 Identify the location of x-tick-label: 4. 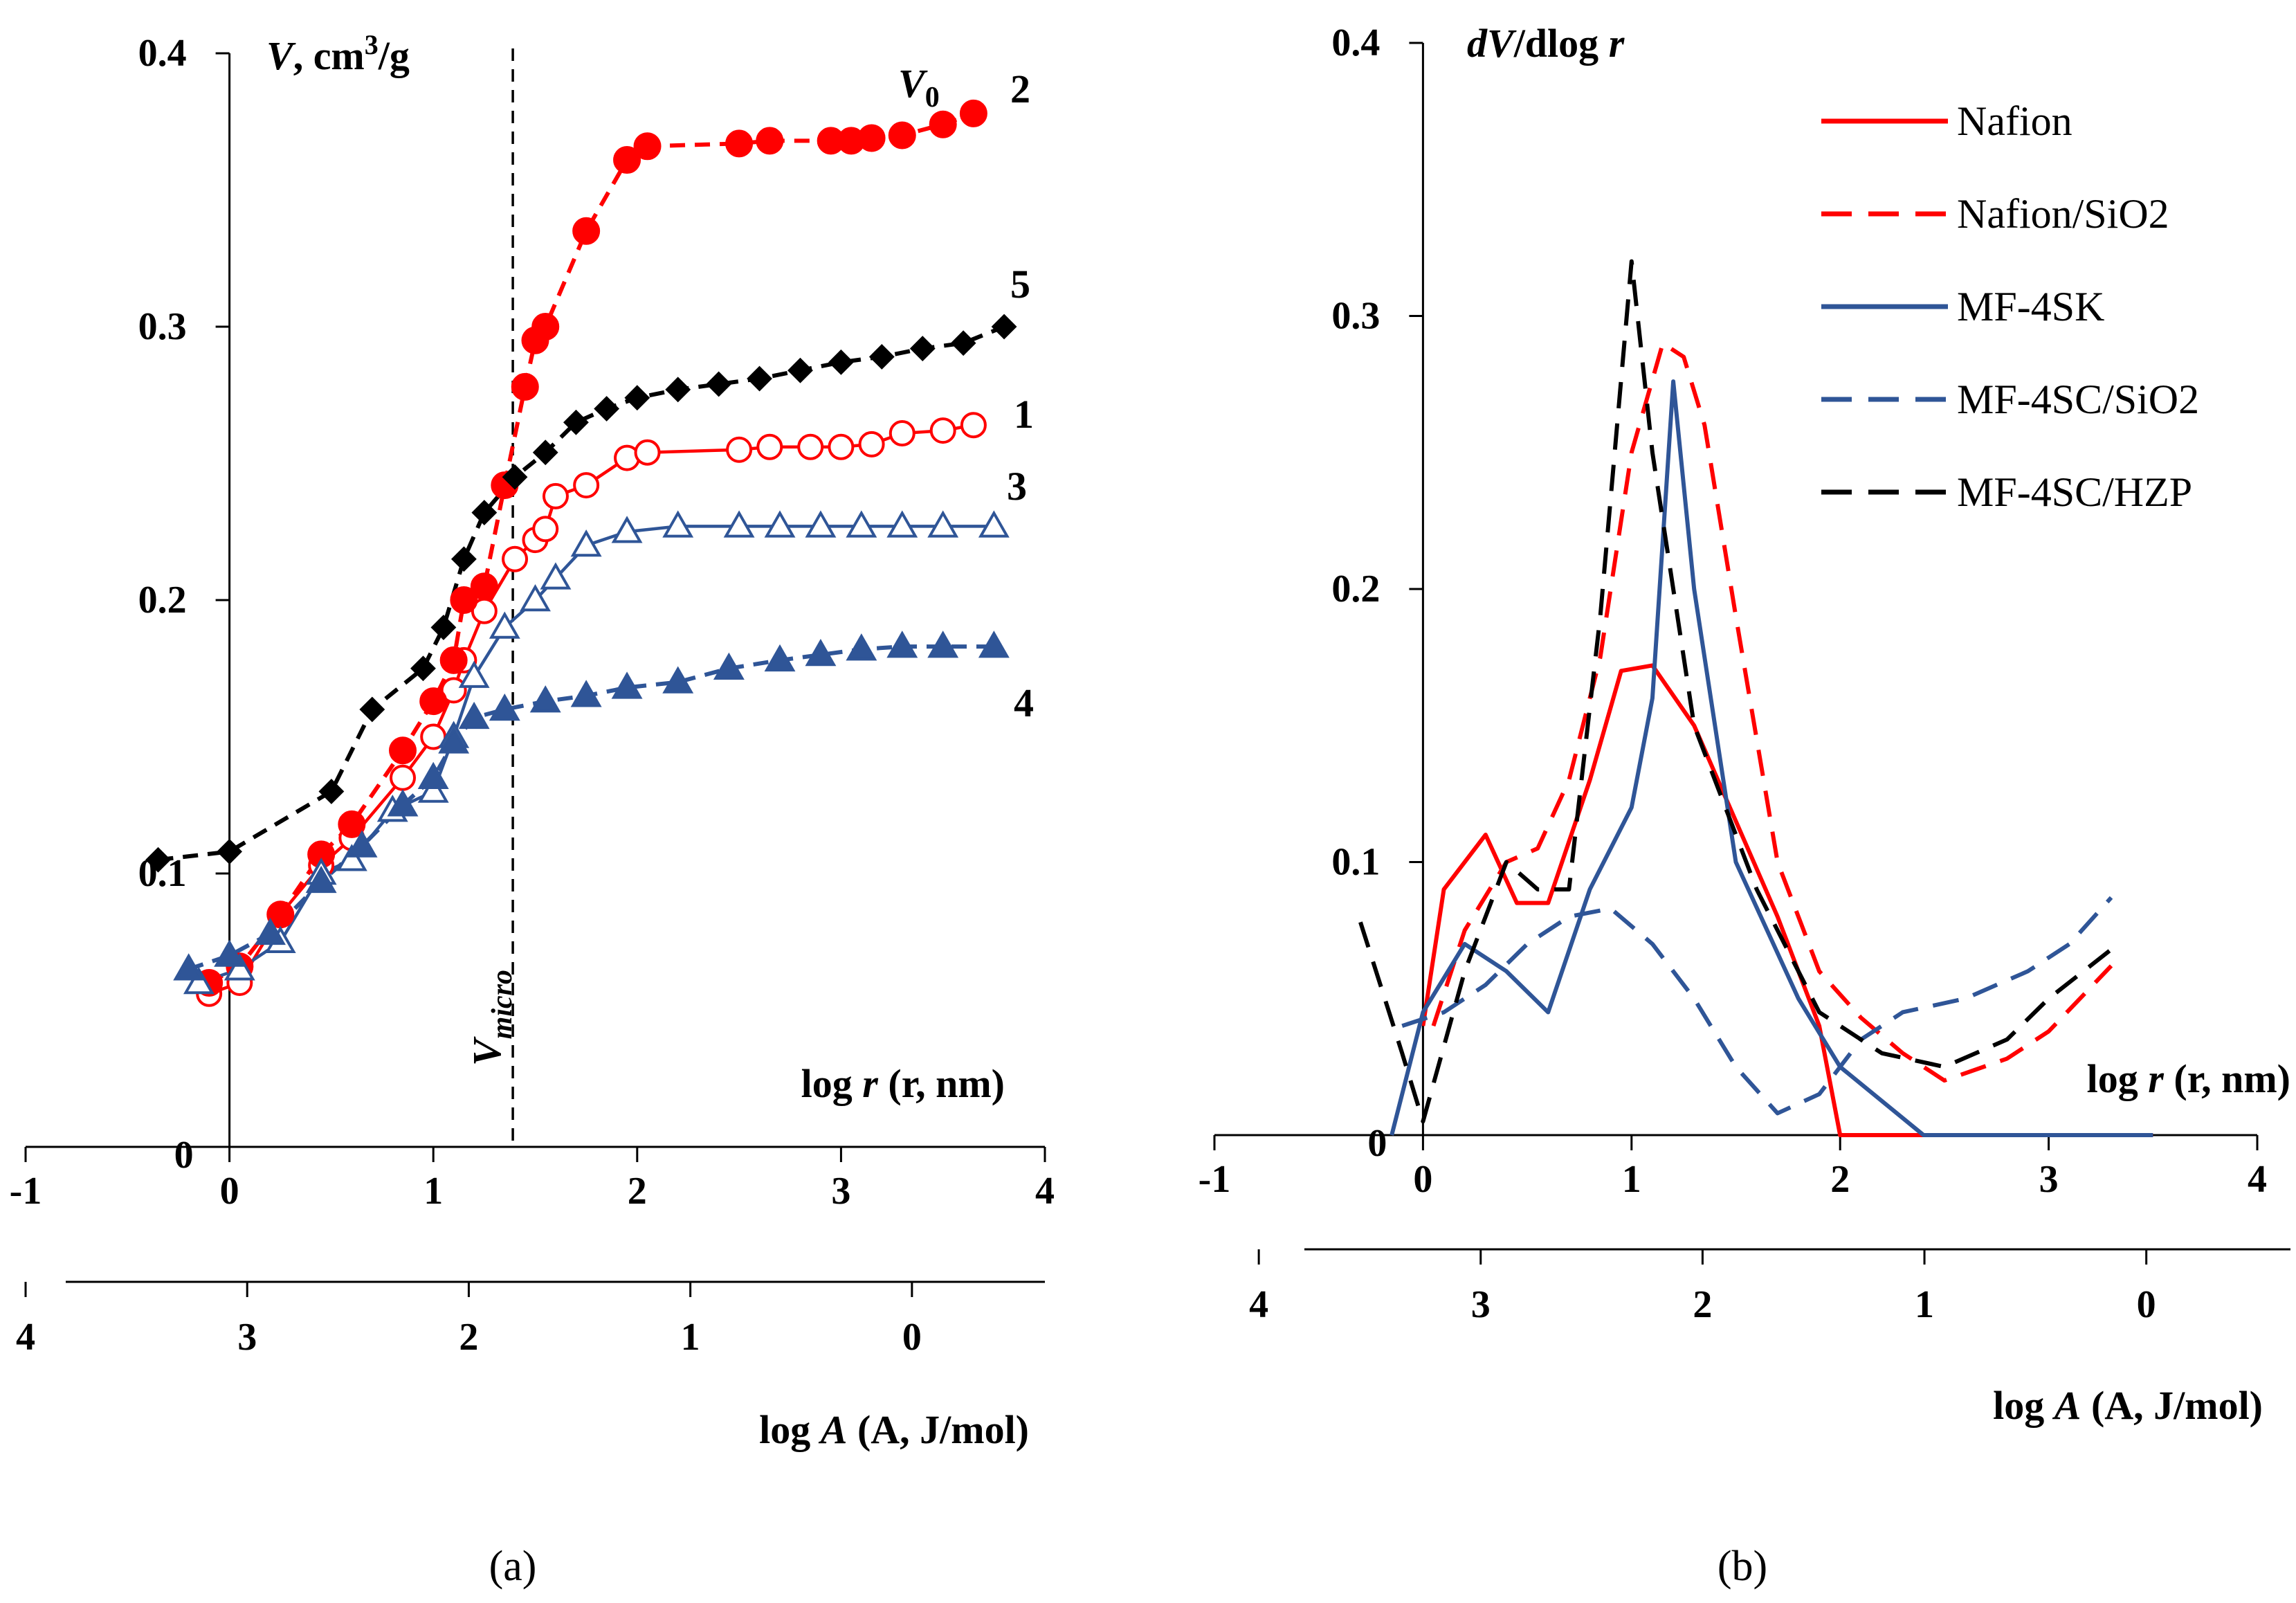
(1045, 1191).